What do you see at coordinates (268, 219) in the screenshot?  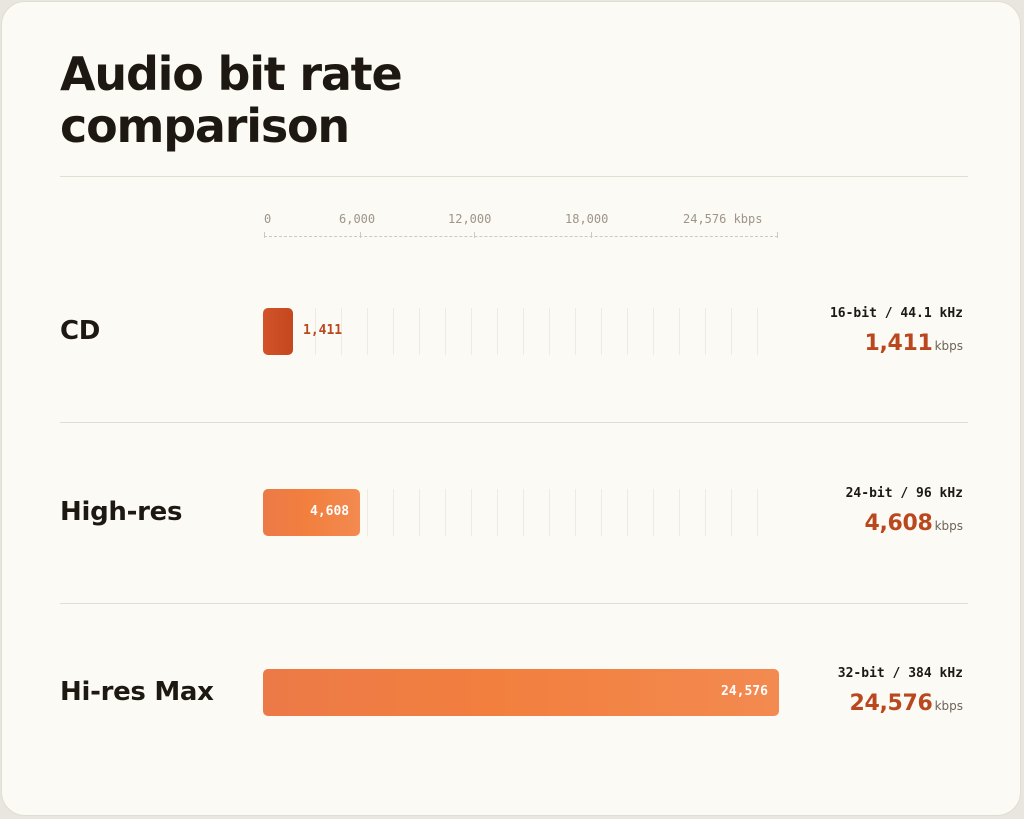 I see `tick-label-0: 0` at bounding box center [268, 219].